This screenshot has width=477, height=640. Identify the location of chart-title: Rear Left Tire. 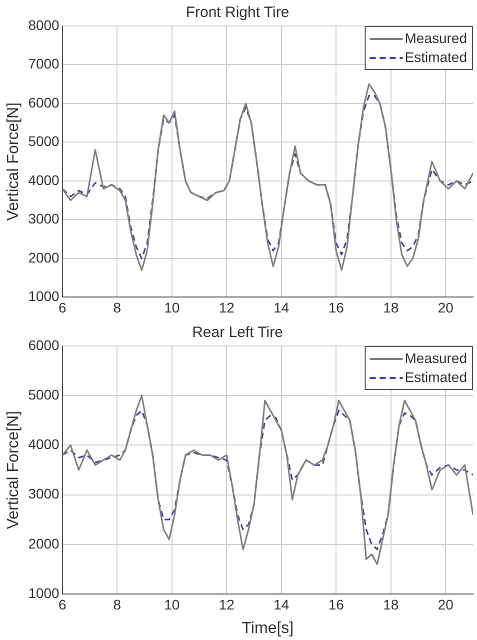
(237, 333).